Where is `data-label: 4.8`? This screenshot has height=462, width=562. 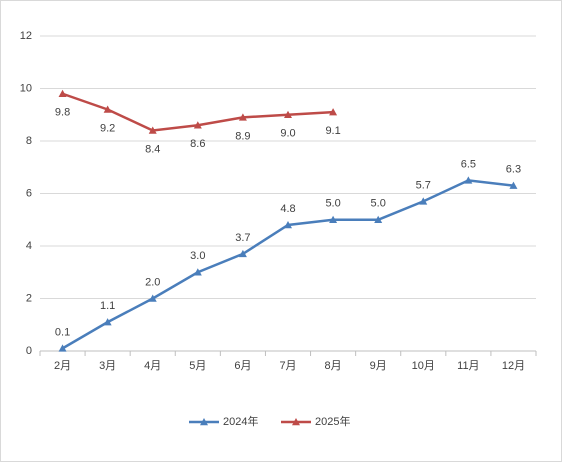
data-label: 4.8 is located at coordinates (287, 209).